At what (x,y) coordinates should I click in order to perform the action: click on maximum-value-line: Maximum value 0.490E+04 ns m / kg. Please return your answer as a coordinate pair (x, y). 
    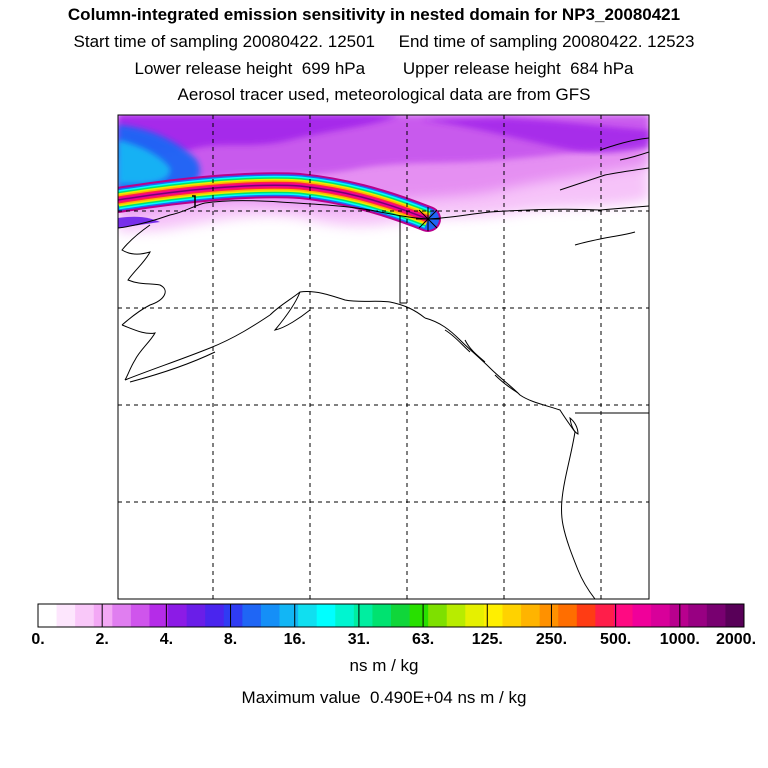
    Looking at the image, I should click on (384, 697).